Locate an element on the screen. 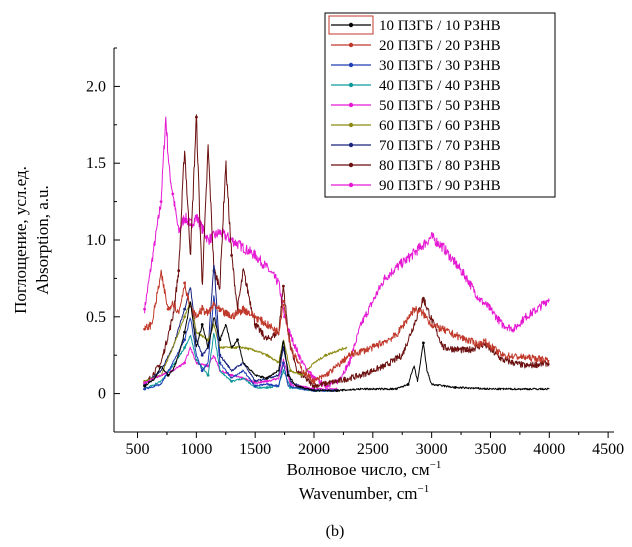 This screenshot has width=632, height=547. legend-highlight is located at coordinates (351, 25).